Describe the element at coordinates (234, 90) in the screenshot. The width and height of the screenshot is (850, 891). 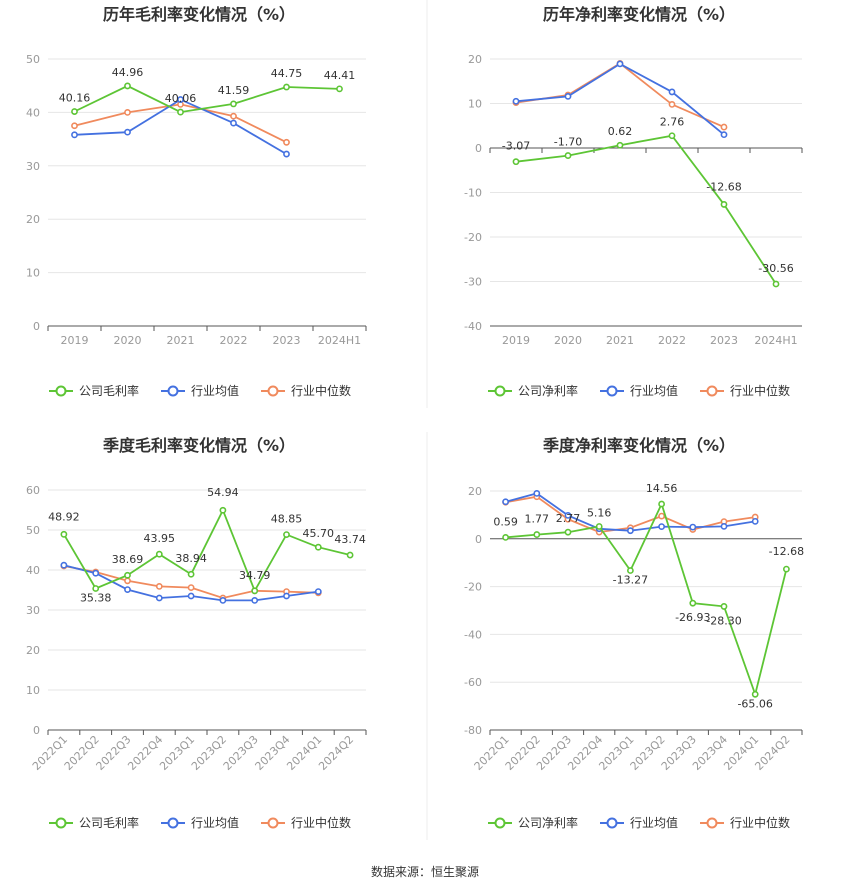
I see `data-label: 41.59` at that location.